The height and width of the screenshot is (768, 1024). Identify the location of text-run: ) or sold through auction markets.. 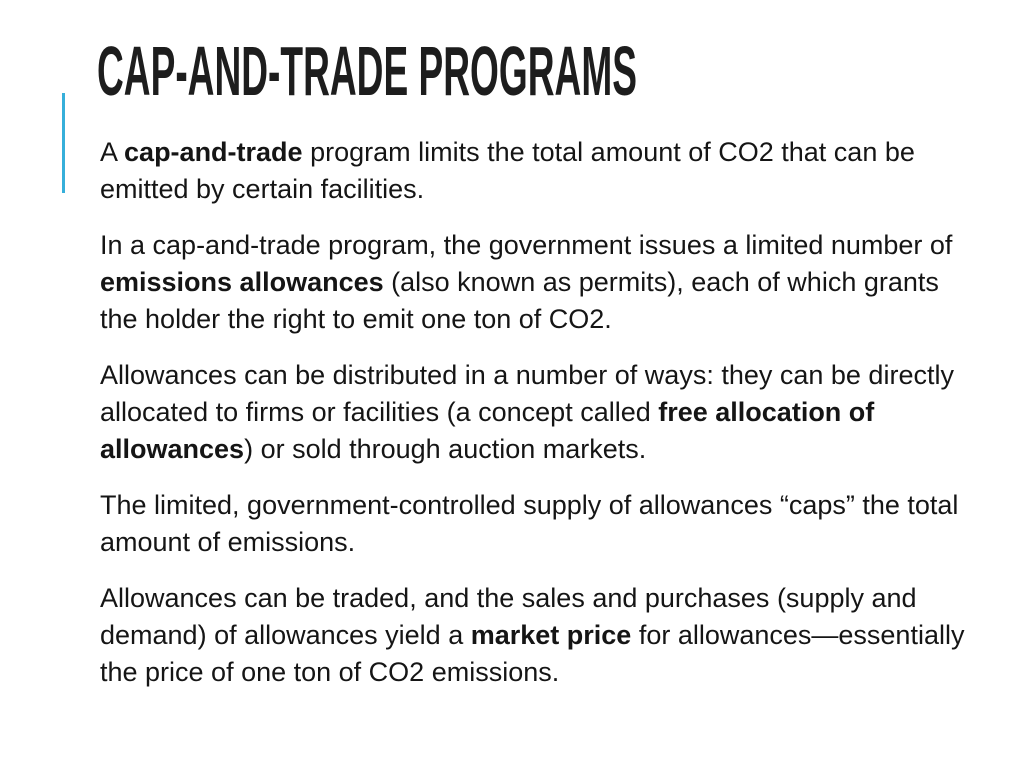
(445, 449).